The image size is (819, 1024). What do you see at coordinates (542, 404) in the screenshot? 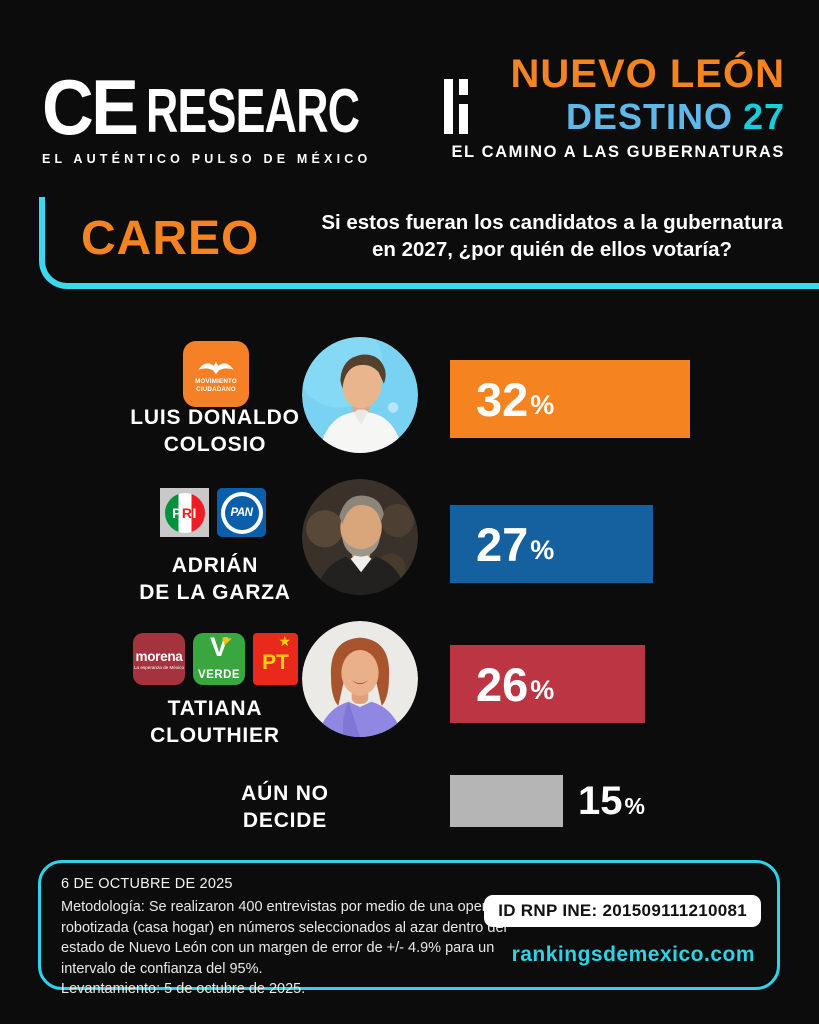
I see `bar-colosio-unit: %` at bounding box center [542, 404].